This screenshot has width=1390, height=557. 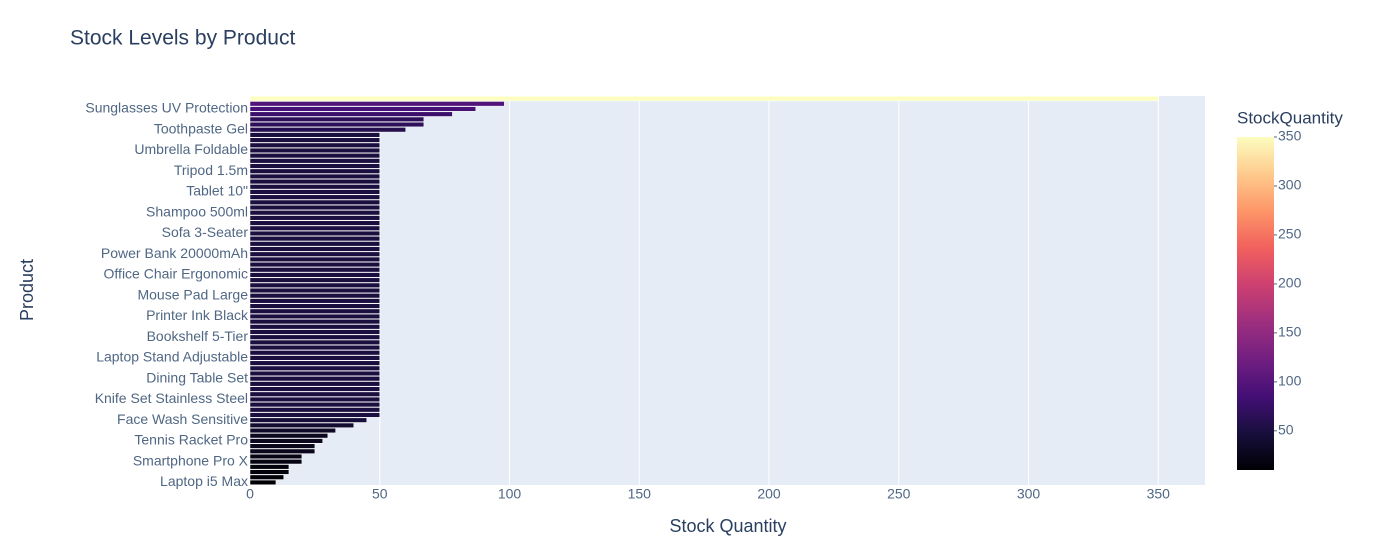 I want to click on y-tick-label: Sunglasses UV Protection, so click(x=166, y=108).